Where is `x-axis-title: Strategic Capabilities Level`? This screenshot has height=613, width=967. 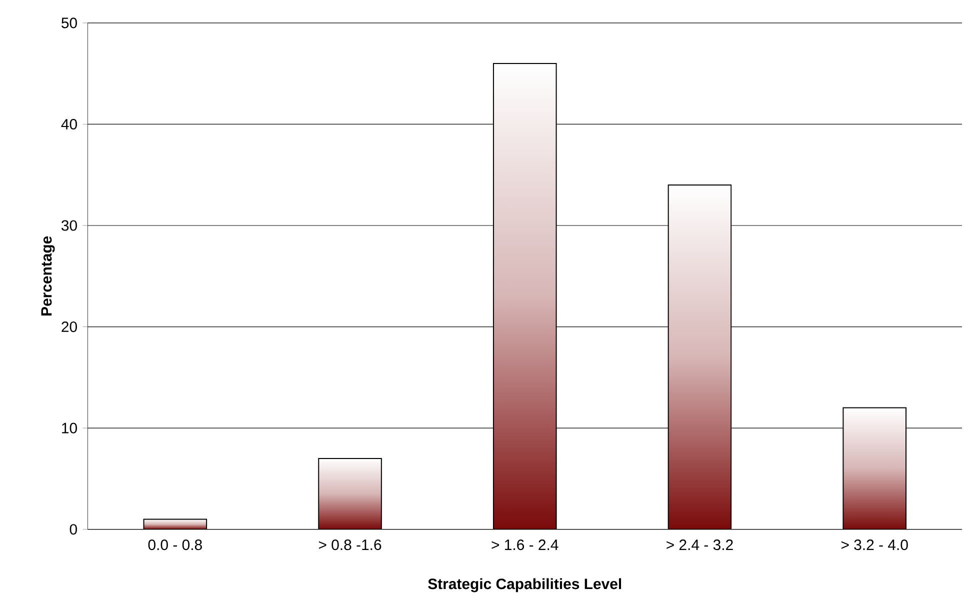
x-axis-title: Strategic Capabilities Level is located at coordinates (525, 585).